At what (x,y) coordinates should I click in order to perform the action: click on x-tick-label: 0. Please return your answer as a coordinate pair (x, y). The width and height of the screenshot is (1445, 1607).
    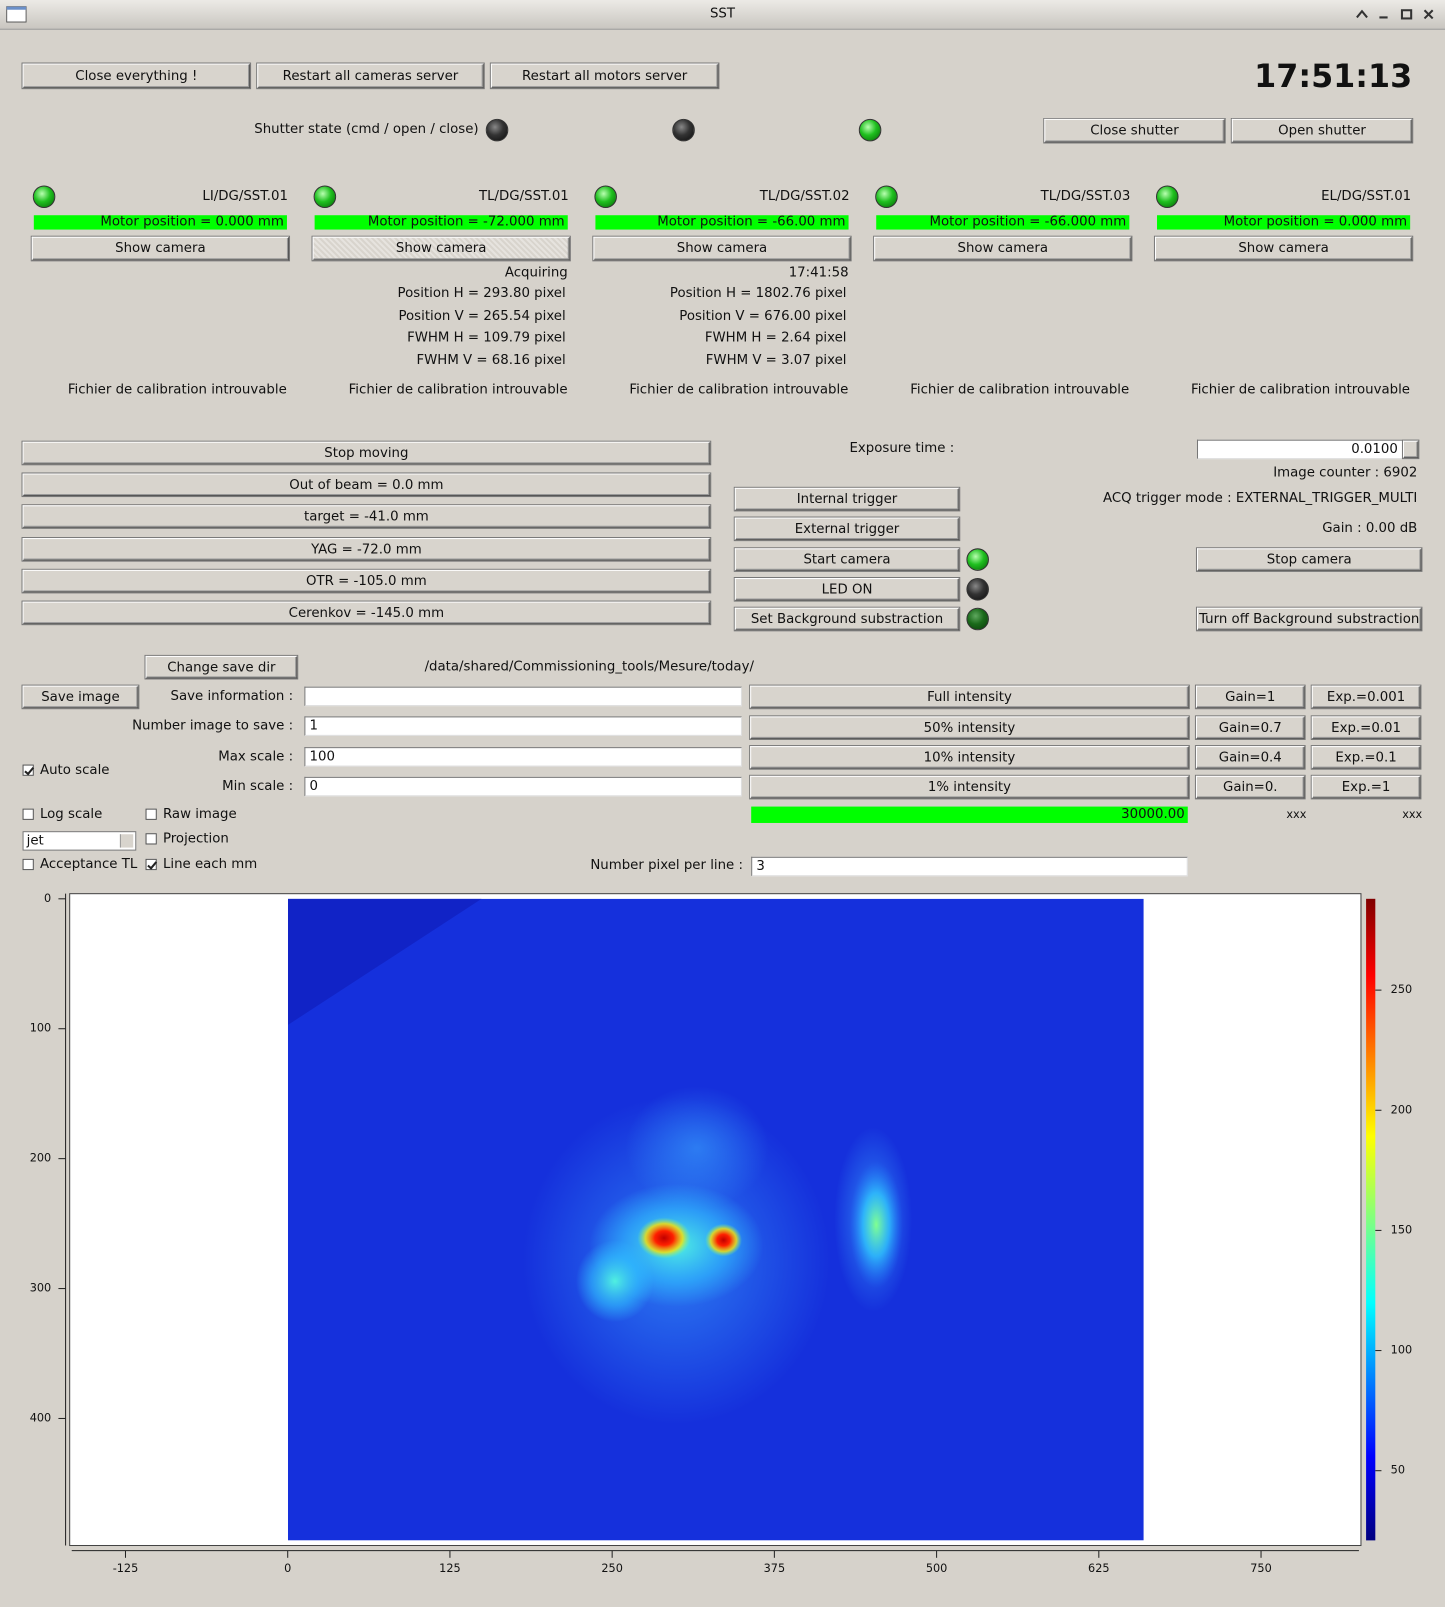
    Looking at the image, I should click on (287, 1568).